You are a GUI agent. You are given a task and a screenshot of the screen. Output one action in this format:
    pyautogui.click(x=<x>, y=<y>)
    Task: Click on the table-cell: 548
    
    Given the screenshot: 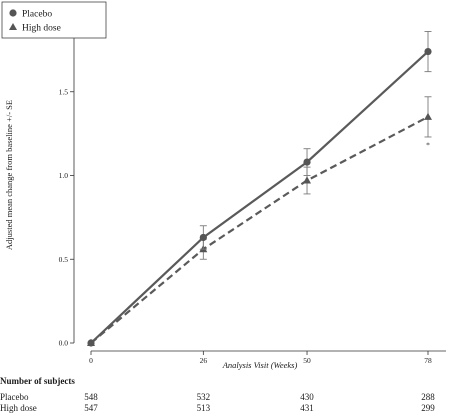 What is the action you would take?
    pyautogui.click(x=91, y=397)
    